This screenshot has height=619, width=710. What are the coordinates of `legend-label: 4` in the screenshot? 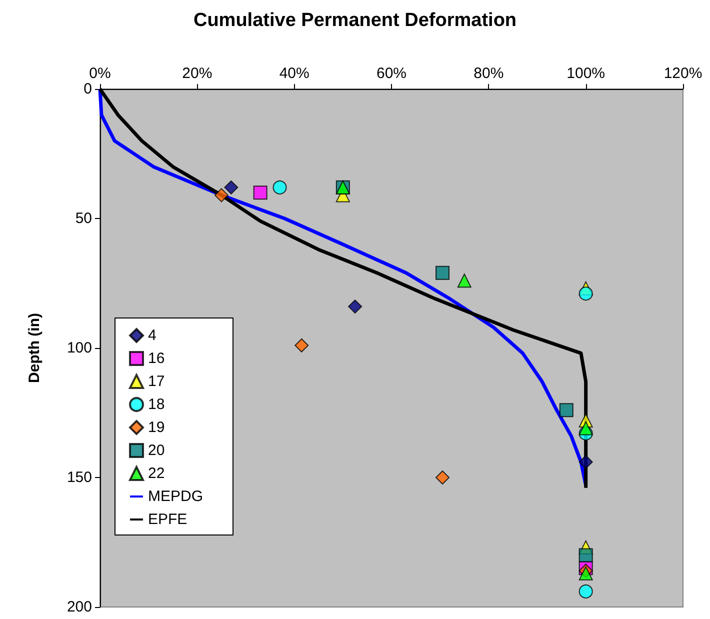 It's located at (152, 335).